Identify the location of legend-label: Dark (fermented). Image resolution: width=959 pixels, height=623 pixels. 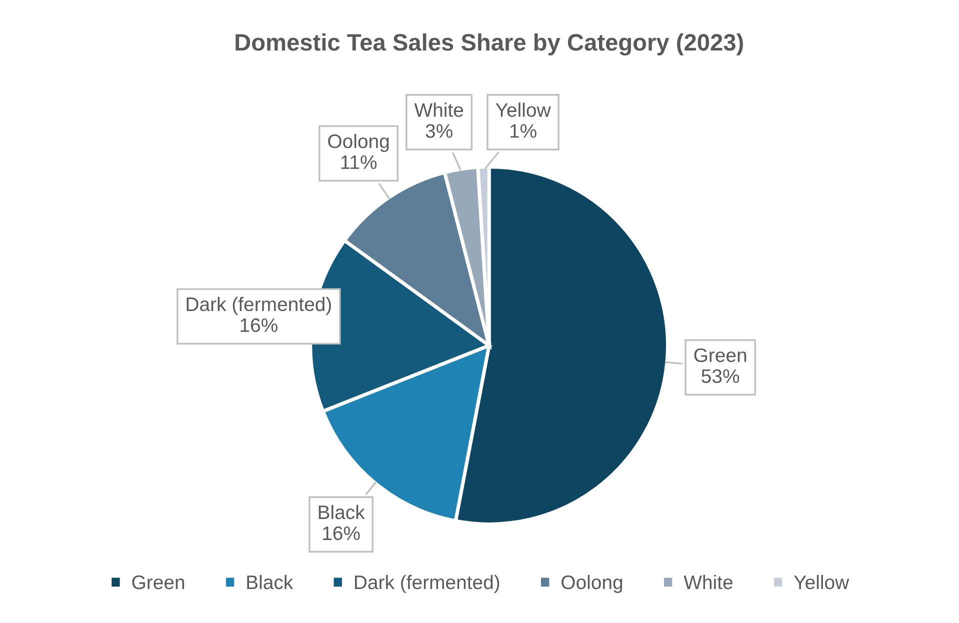
(427, 584).